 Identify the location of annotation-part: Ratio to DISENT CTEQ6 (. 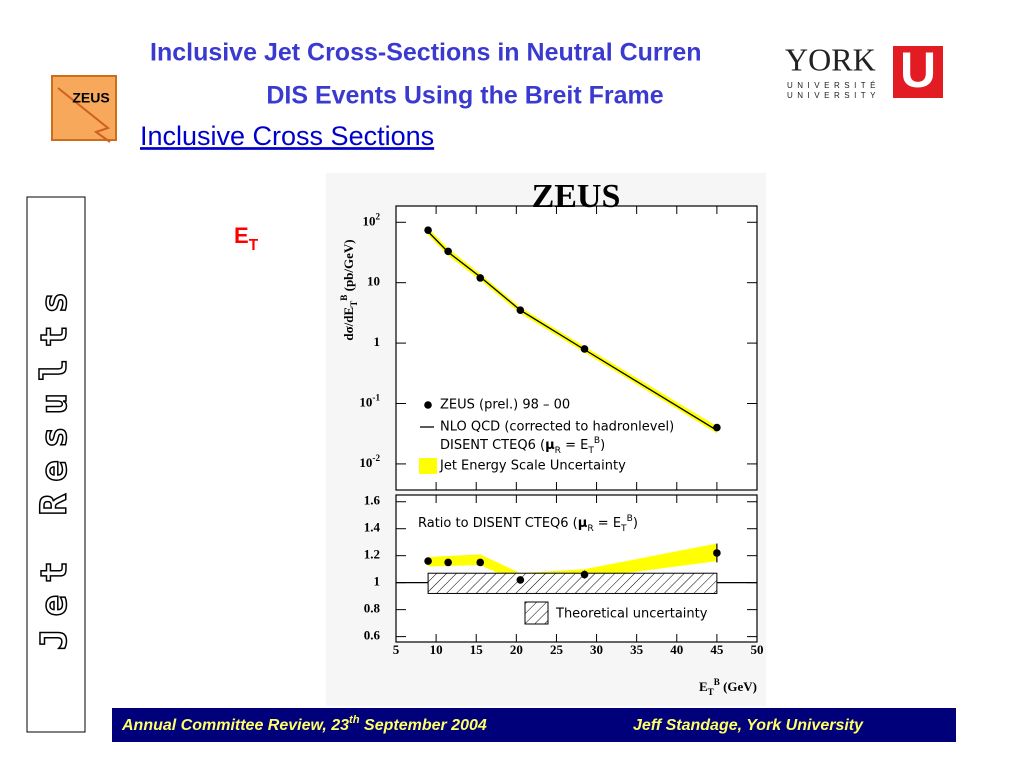
(498, 523).